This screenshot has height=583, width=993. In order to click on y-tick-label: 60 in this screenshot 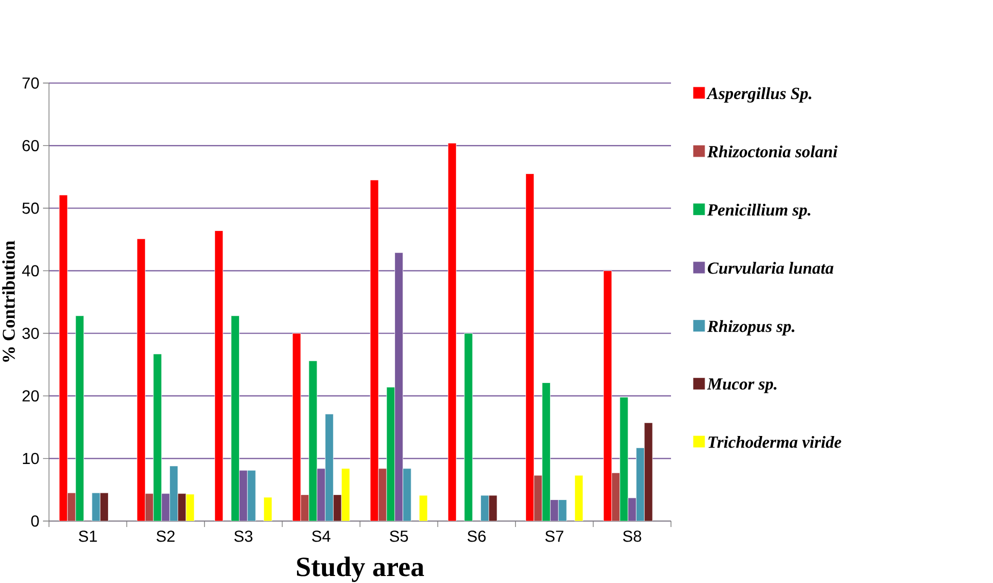, I will do `click(30, 146)`.